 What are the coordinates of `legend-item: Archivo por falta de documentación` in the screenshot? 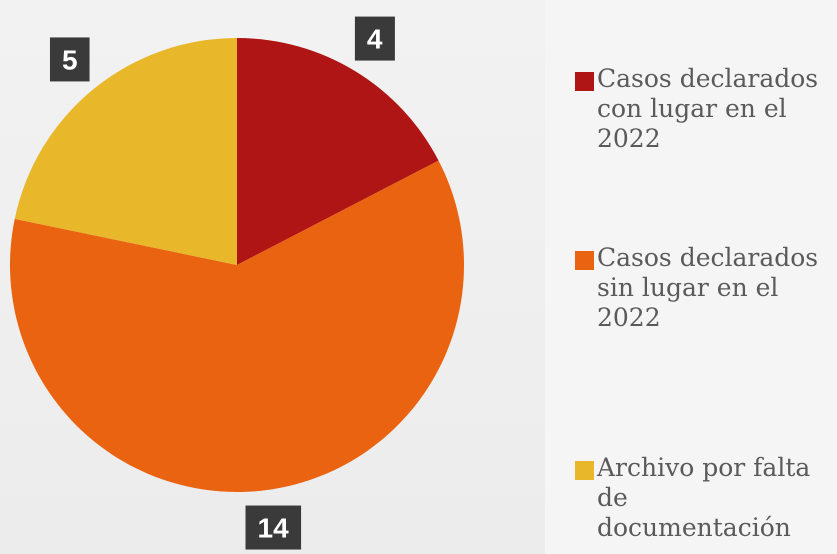 It's located at (706, 498).